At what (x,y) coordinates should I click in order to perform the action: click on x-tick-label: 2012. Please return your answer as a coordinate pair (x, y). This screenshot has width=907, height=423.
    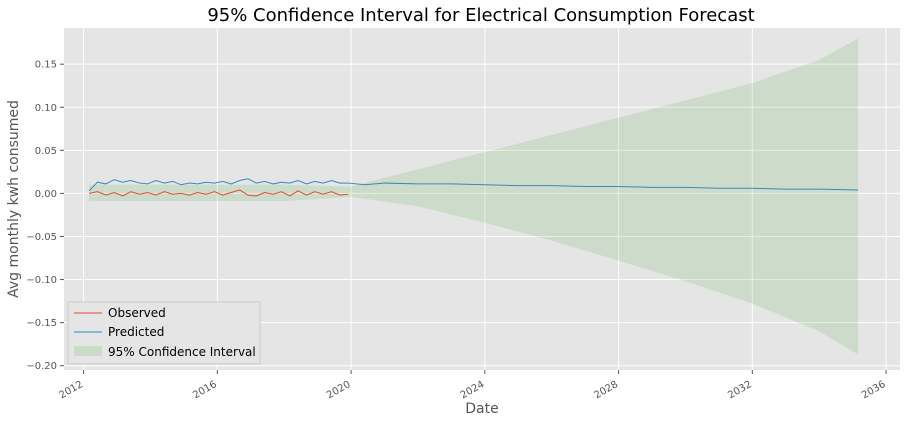
    Looking at the image, I should click on (72, 390).